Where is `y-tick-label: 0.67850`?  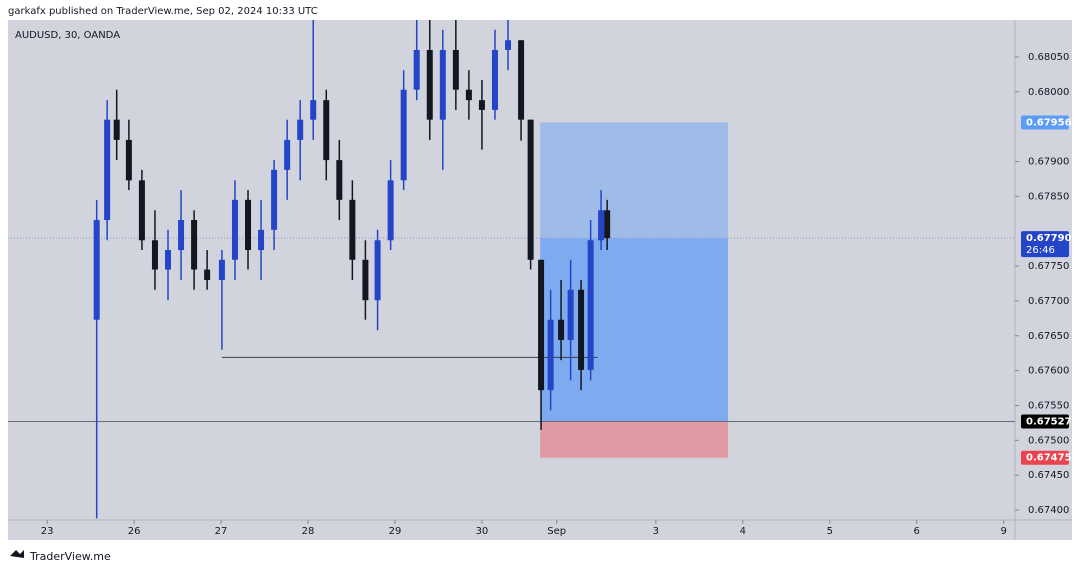 y-tick-label: 0.67850 is located at coordinates (1048, 196).